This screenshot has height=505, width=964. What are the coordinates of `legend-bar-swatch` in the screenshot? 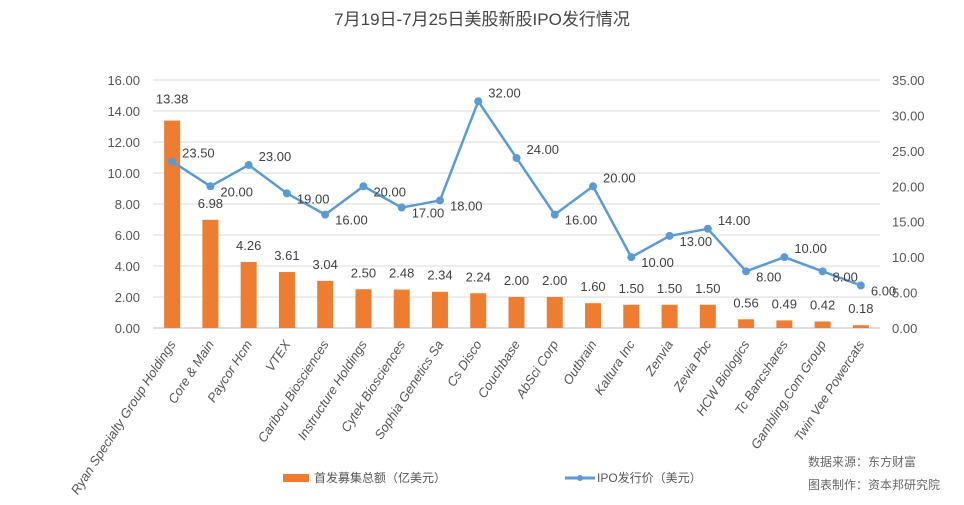 It's located at (296, 478).